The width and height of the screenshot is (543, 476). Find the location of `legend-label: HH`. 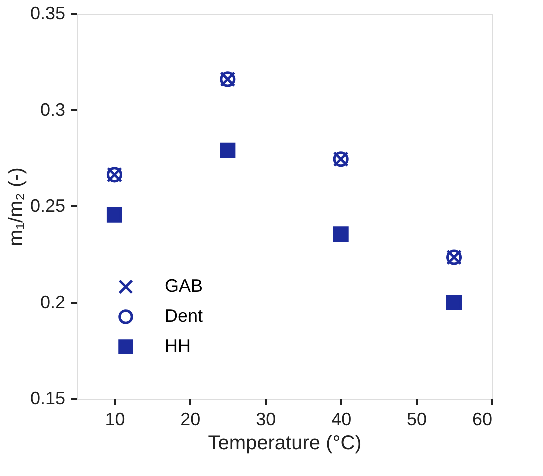

legend-label: HH is located at coordinates (178, 346).